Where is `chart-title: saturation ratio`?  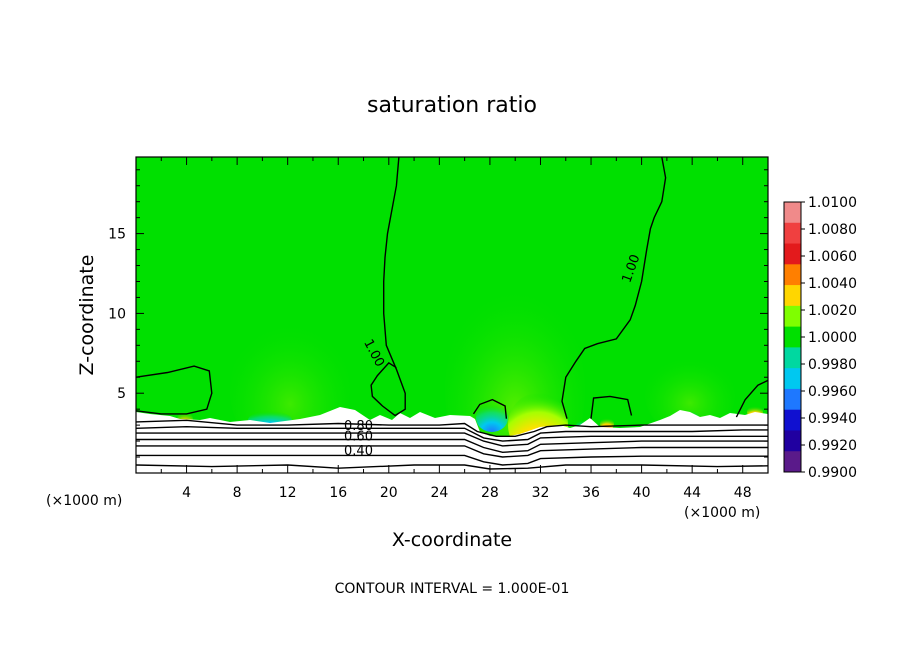 chart-title: saturation ratio is located at coordinates (452, 105).